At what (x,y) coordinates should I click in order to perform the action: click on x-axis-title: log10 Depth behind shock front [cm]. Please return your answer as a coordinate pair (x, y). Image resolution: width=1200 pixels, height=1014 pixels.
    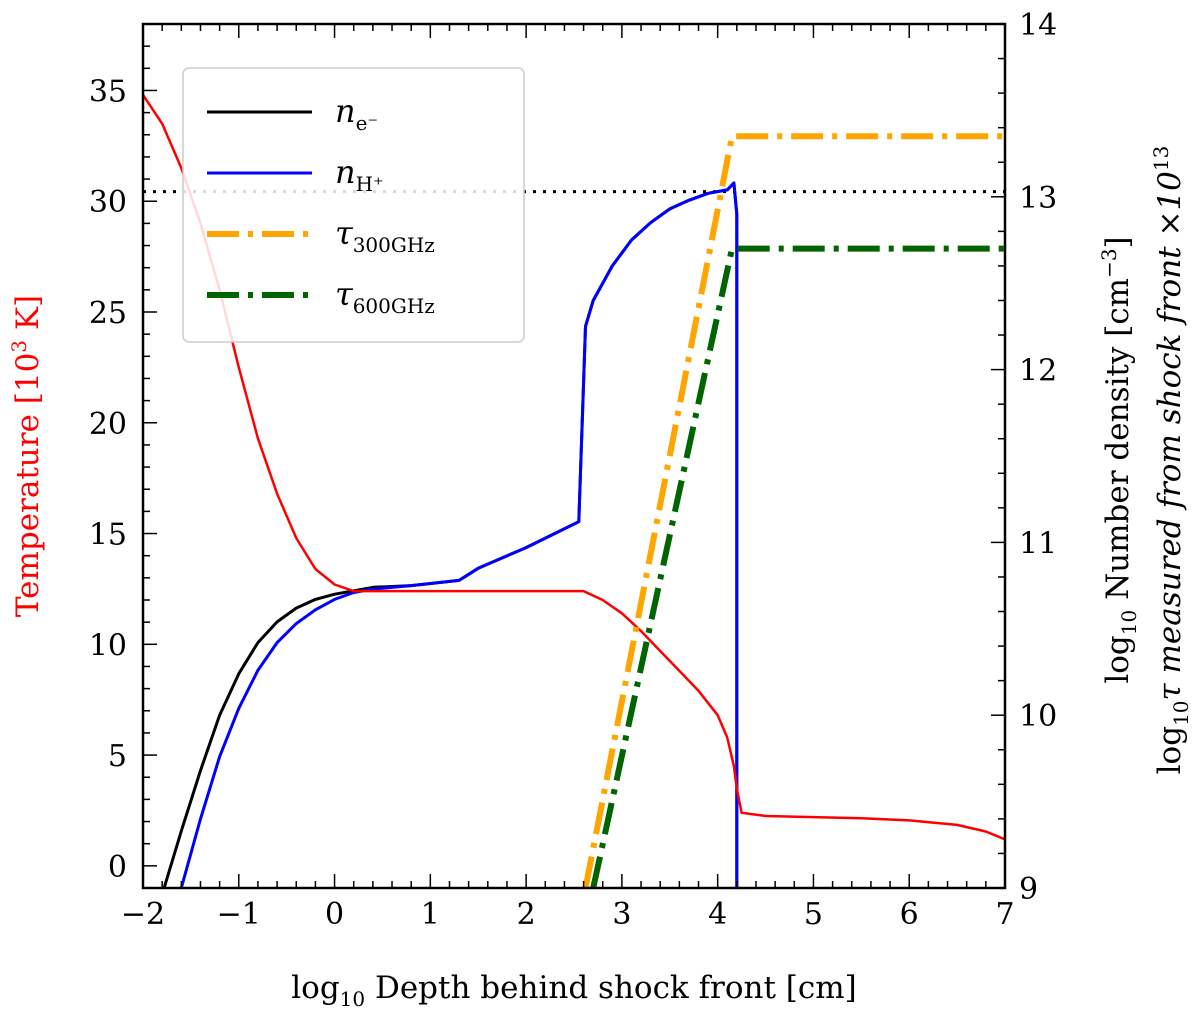
    Looking at the image, I should click on (574, 990).